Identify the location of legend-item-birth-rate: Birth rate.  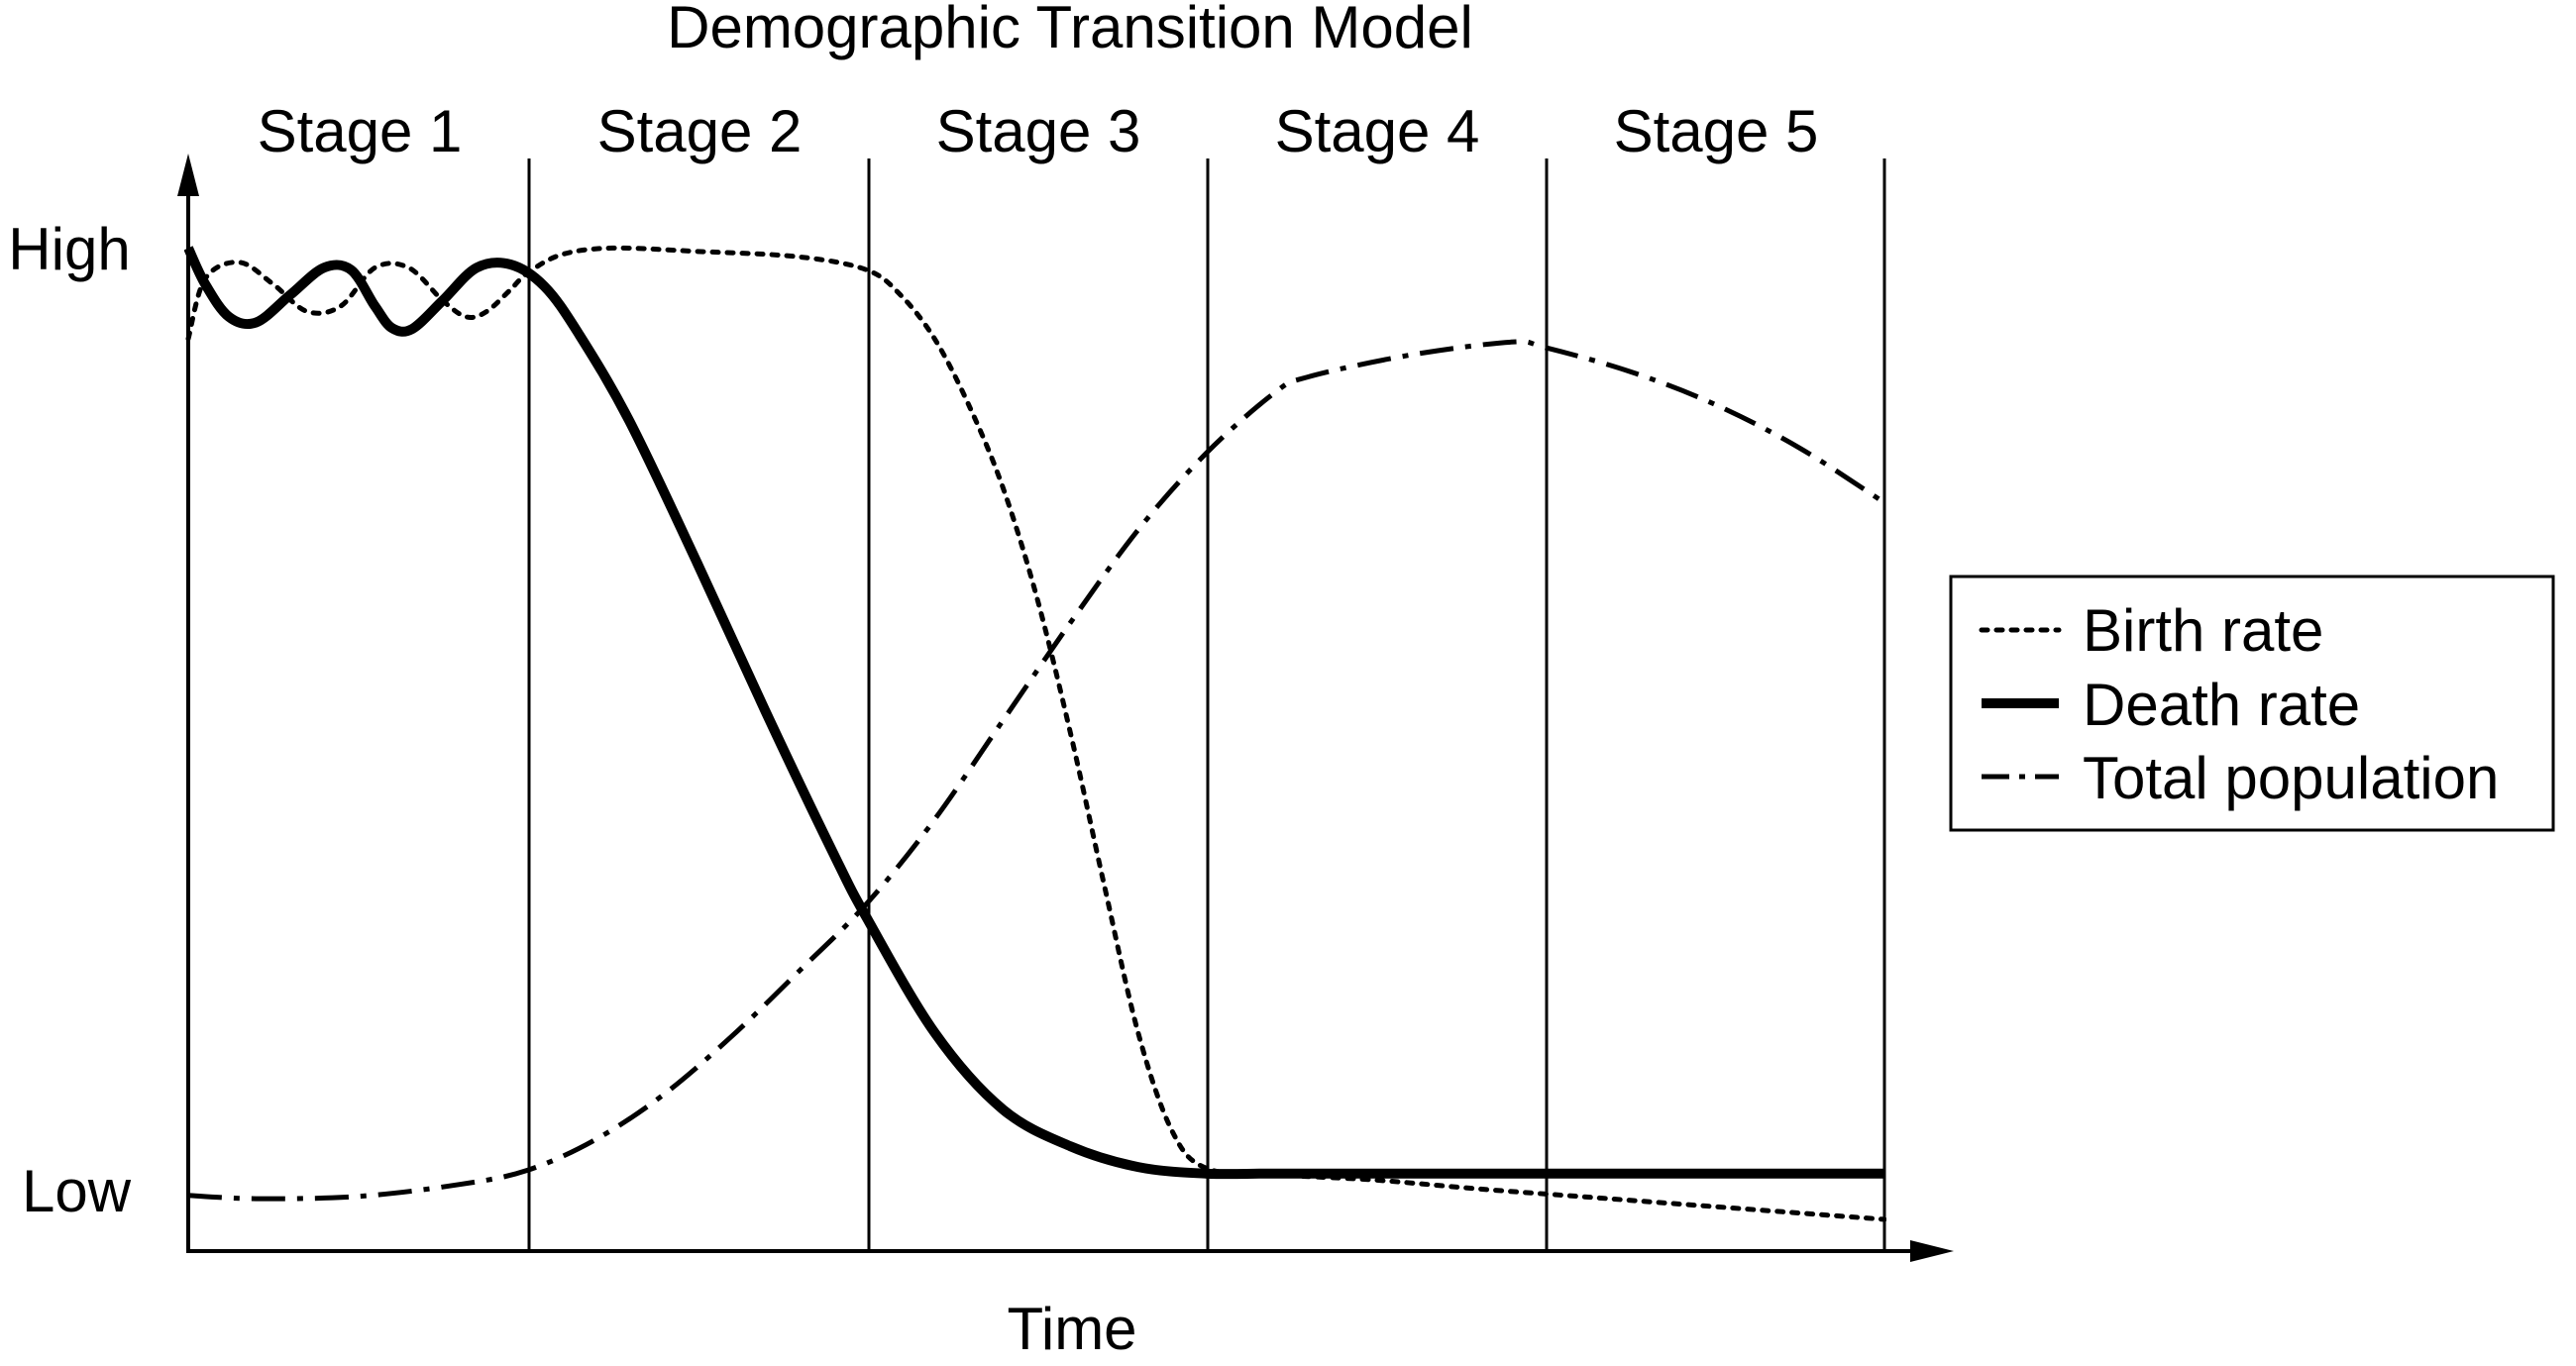
(2151, 630).